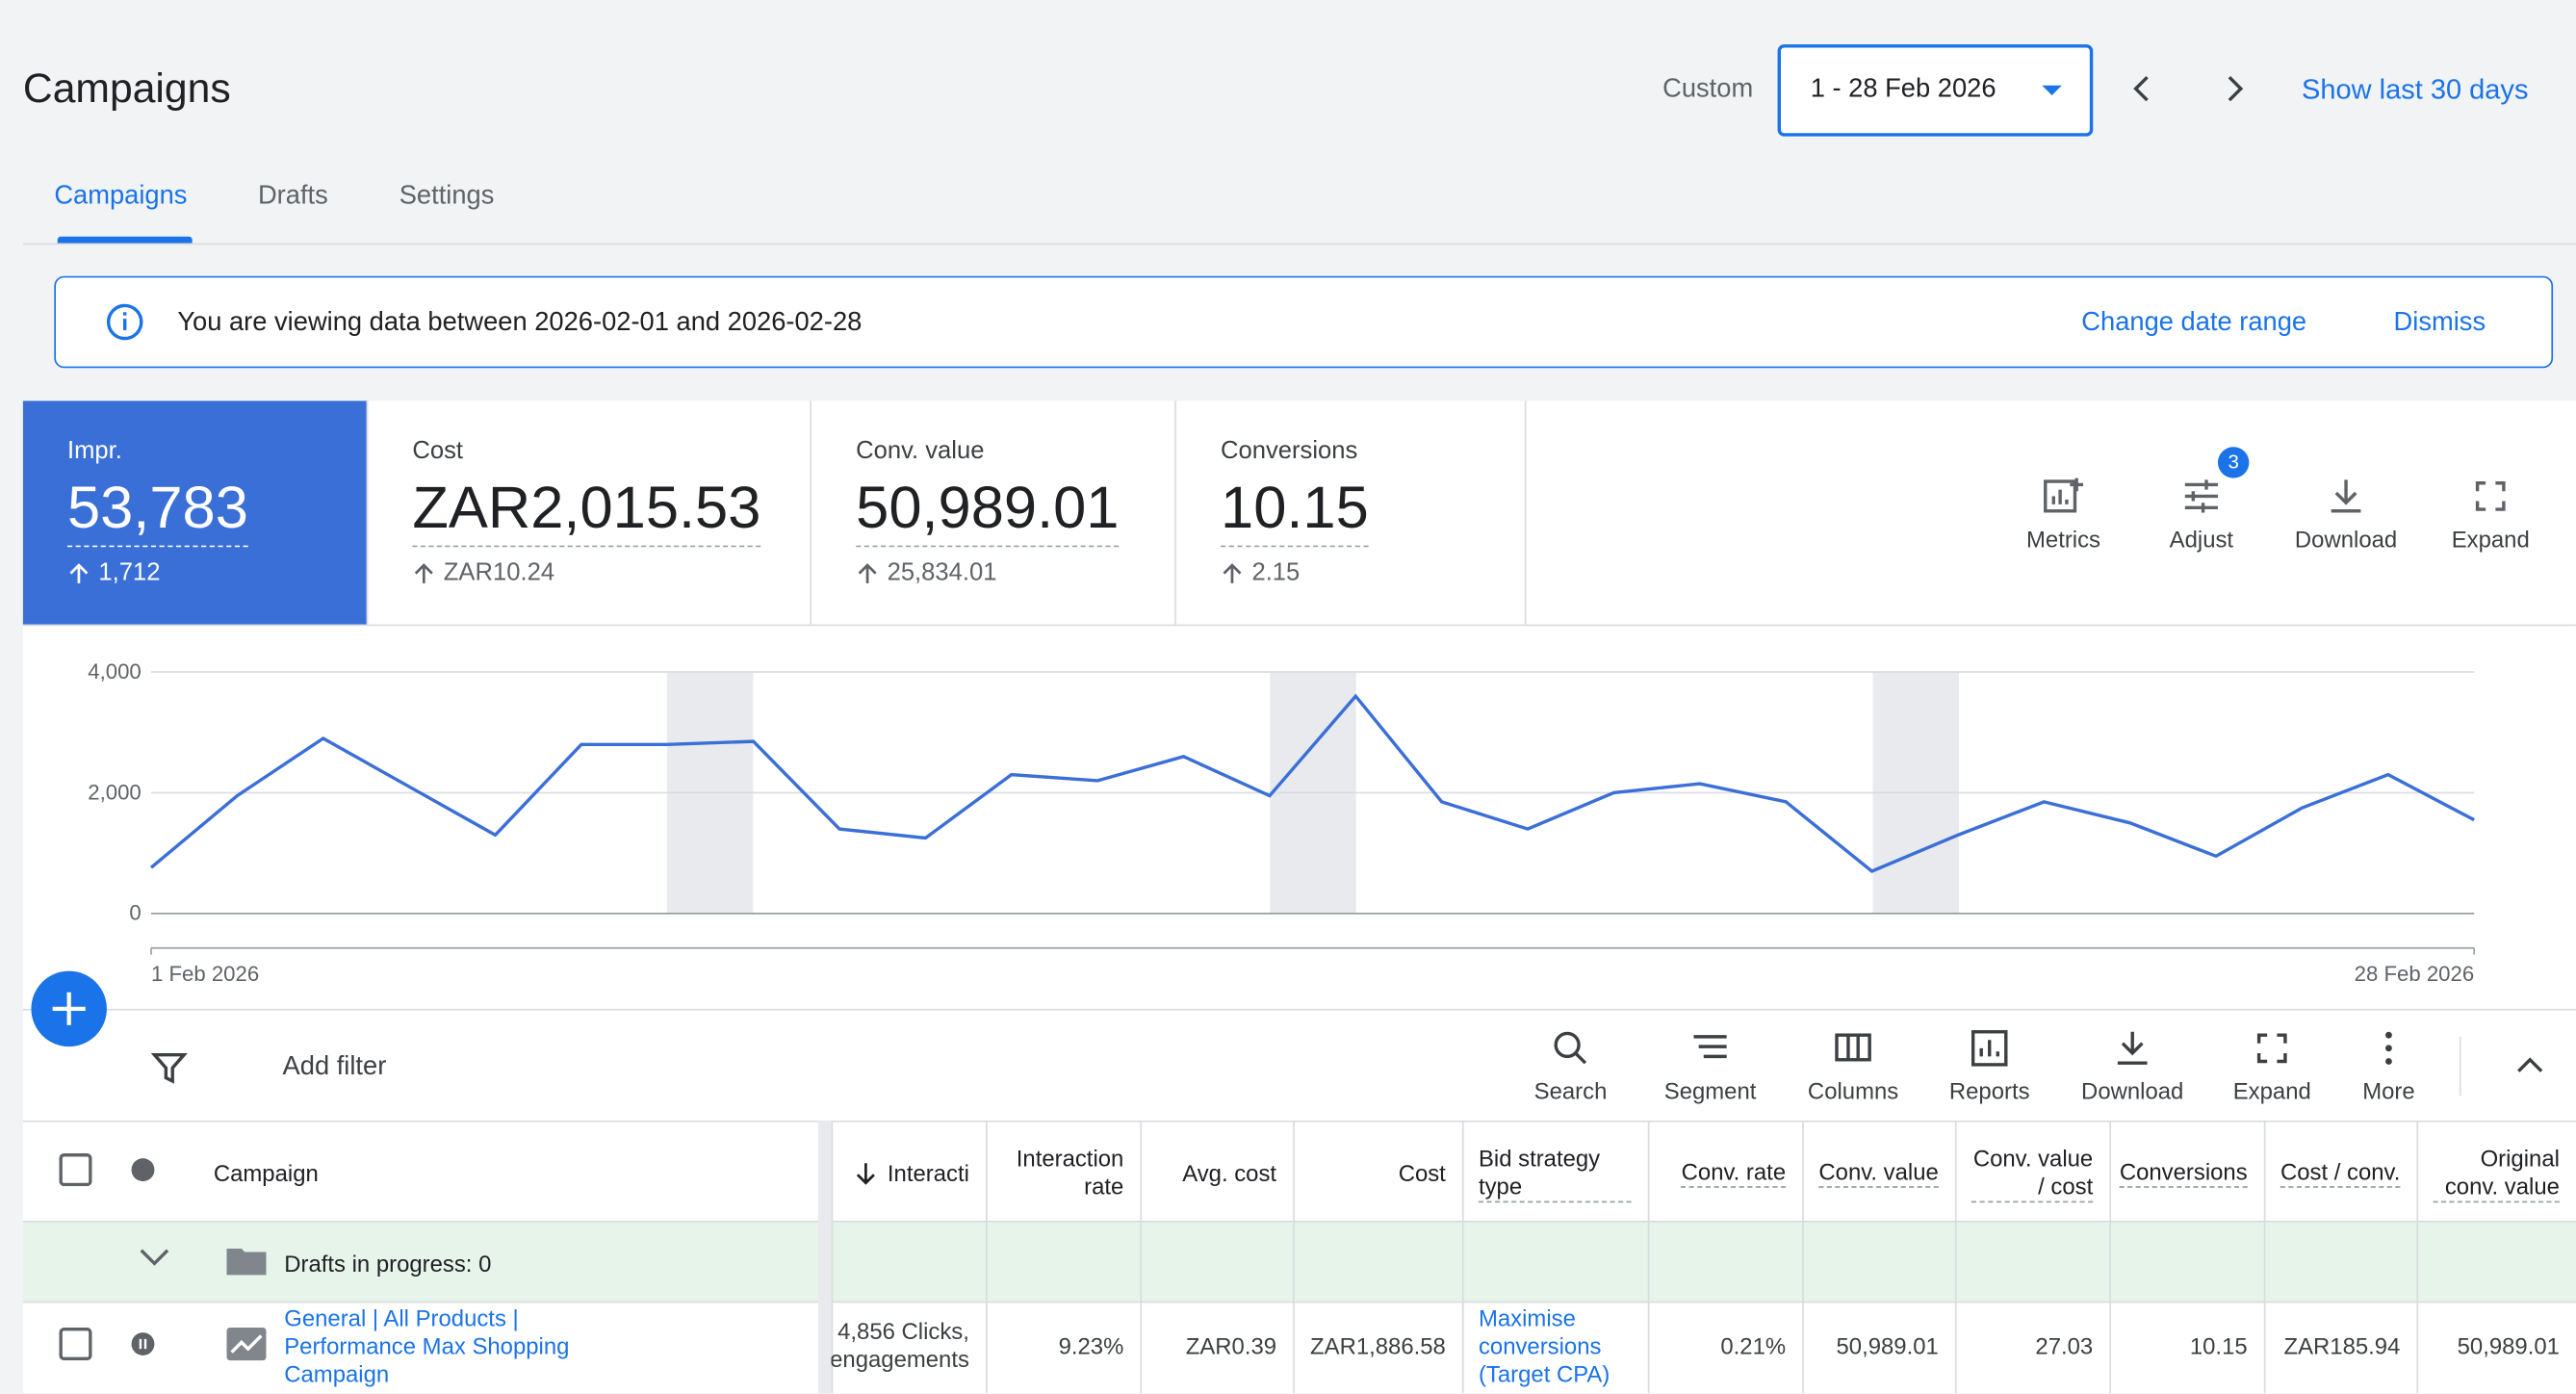 This screenshot has height=1394, width=2576. What do you see at coordinates (1231, 1344) in the screenshot?
I see `table-cell: ZAR0.39` at bounding box center [1231, 1344].